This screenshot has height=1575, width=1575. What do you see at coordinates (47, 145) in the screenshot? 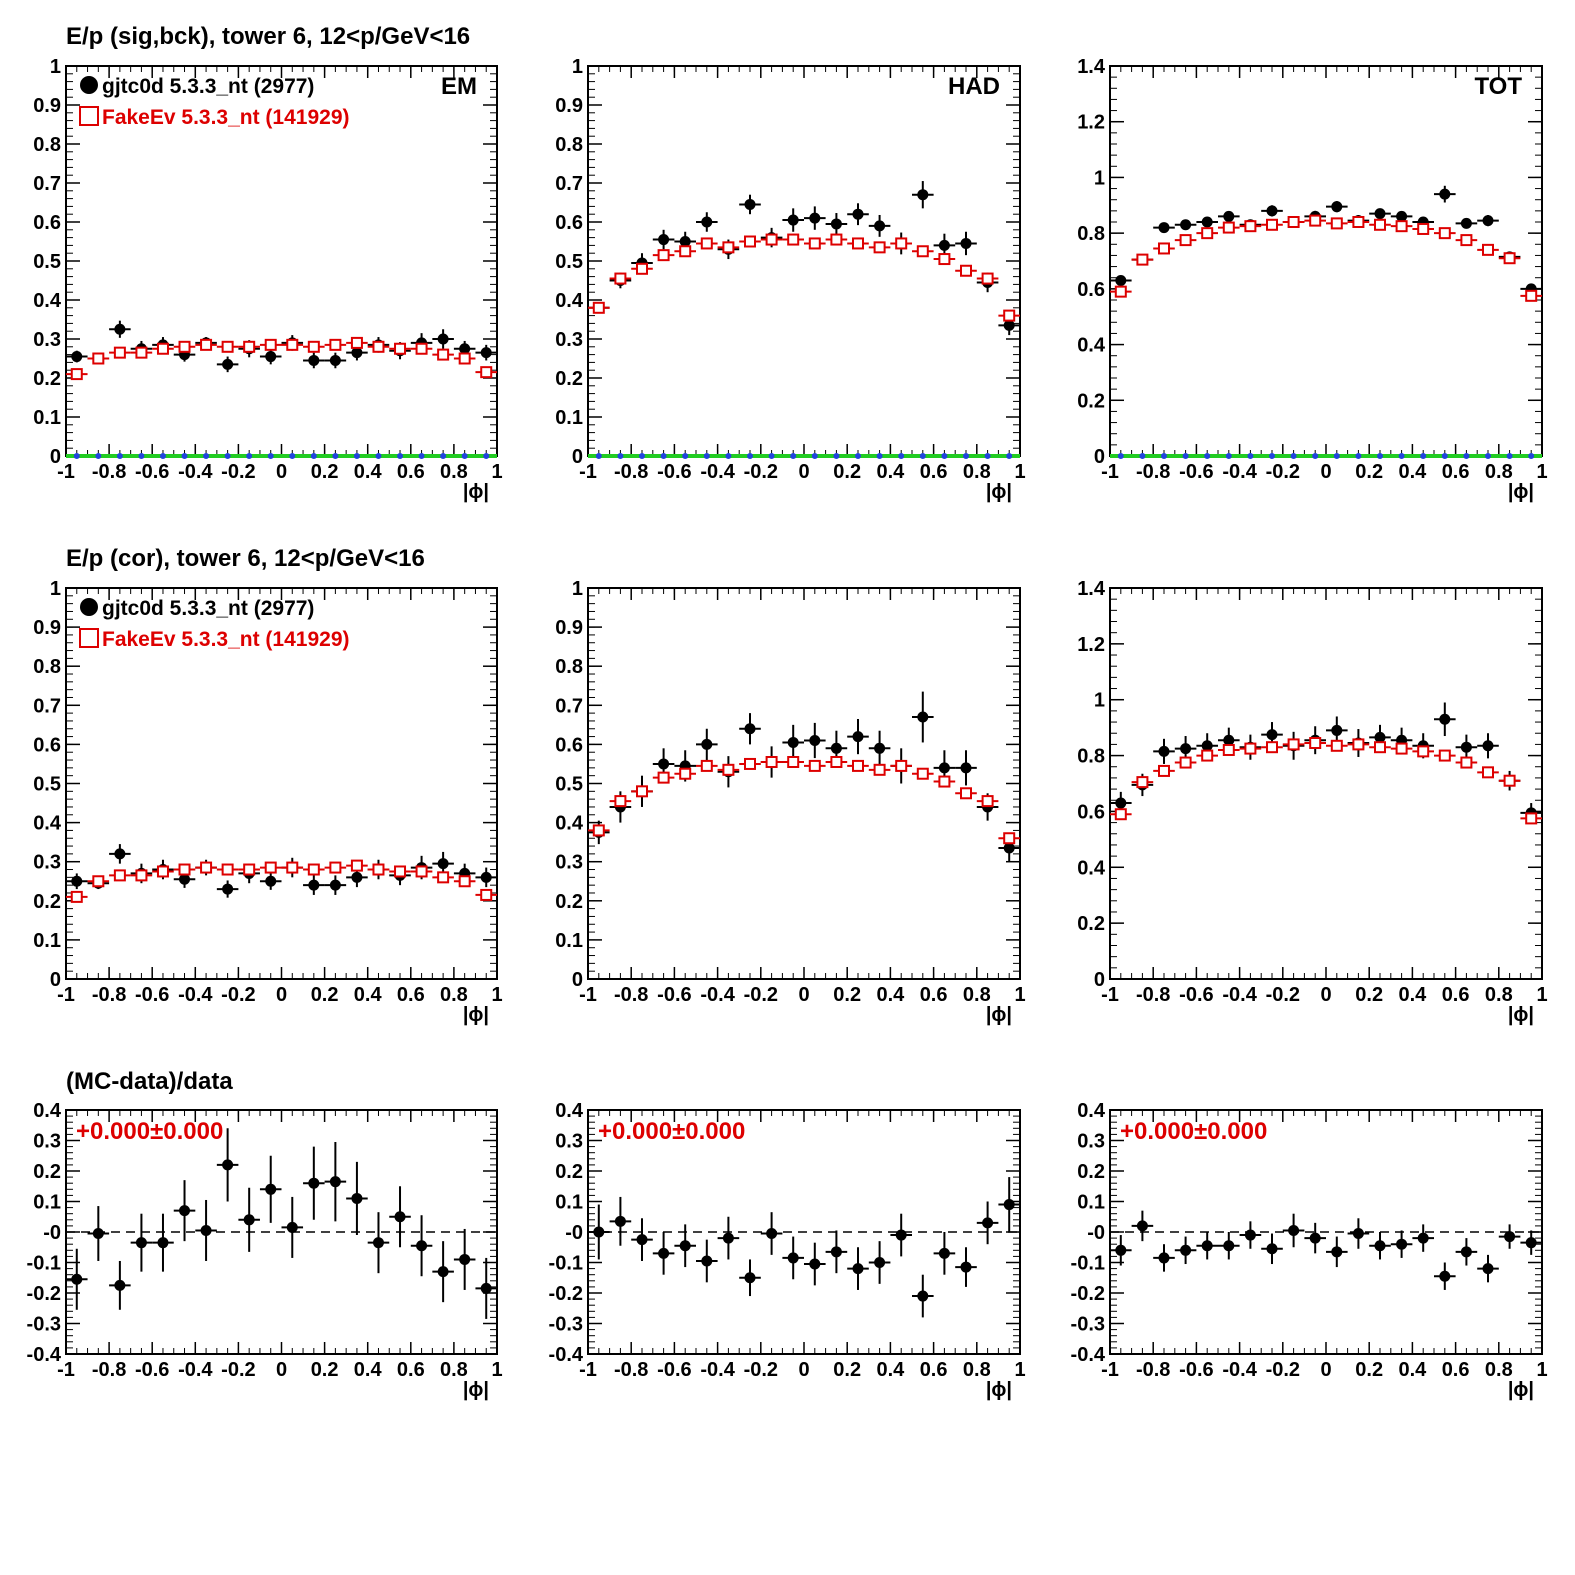
I see `y-tick-label: 0.8` at bounding box center [47, 145].